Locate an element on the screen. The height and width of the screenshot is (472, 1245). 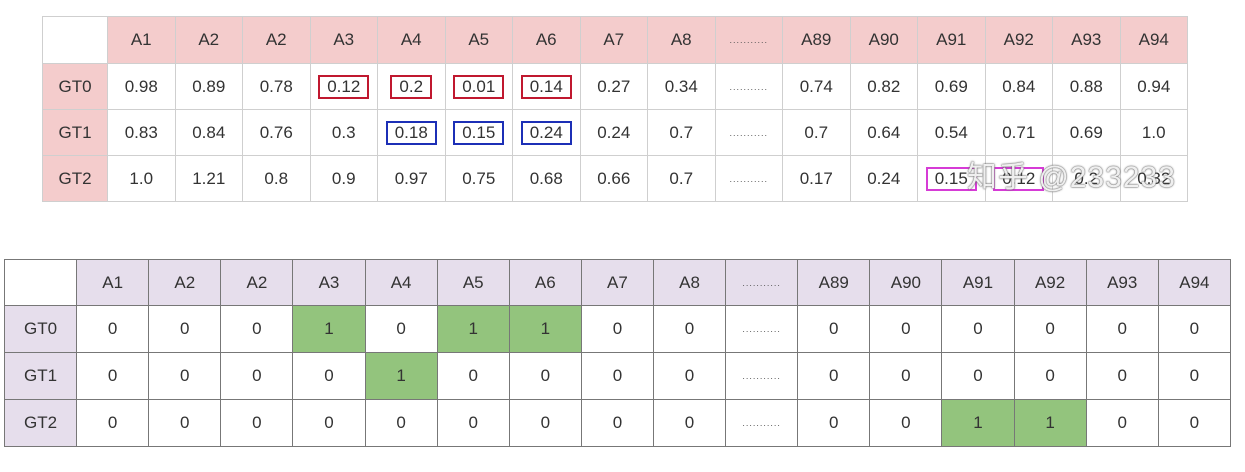
table-cell: 0.88 is located at coordinates (1086, 86).